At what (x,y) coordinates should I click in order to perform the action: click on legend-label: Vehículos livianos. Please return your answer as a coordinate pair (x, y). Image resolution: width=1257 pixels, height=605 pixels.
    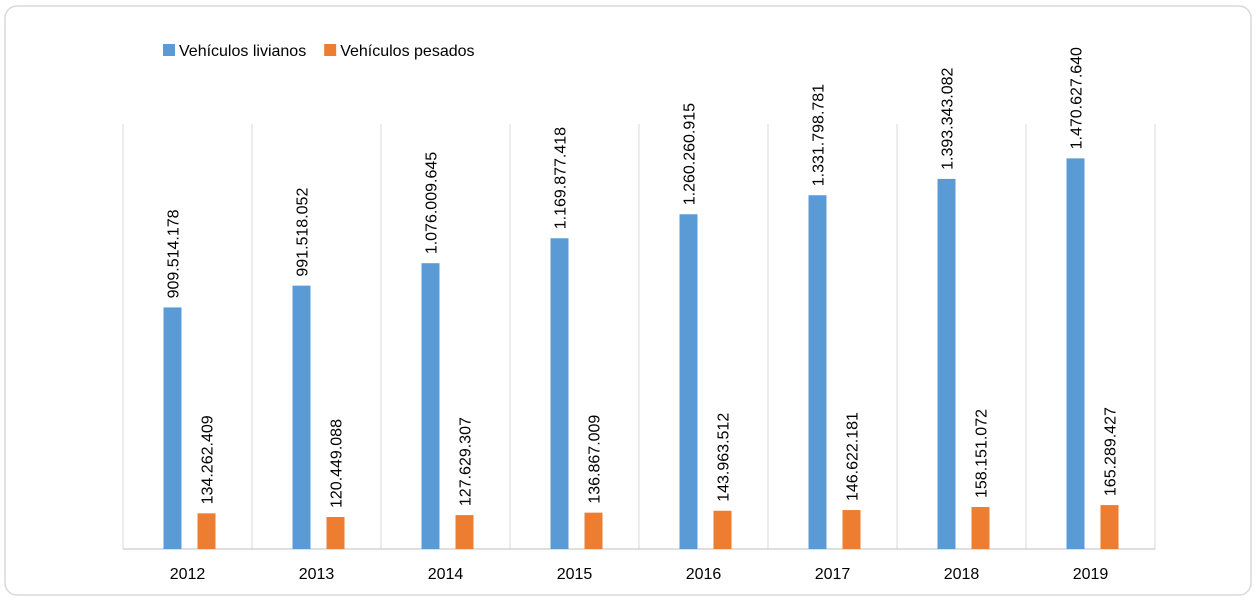
    Looking at the image, I should click on (242, 51).